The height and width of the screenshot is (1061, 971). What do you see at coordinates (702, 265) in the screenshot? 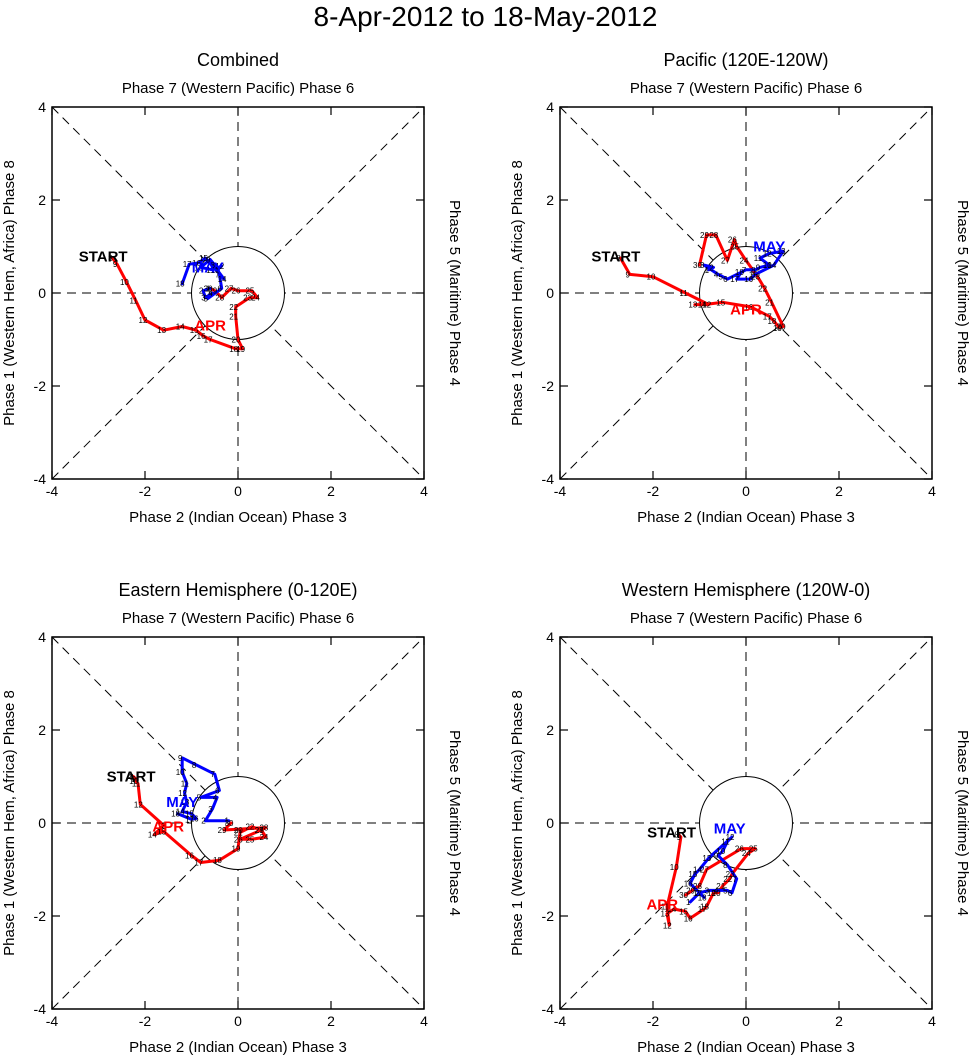
I see `day-label: 3` at bounding box center [702, 265].